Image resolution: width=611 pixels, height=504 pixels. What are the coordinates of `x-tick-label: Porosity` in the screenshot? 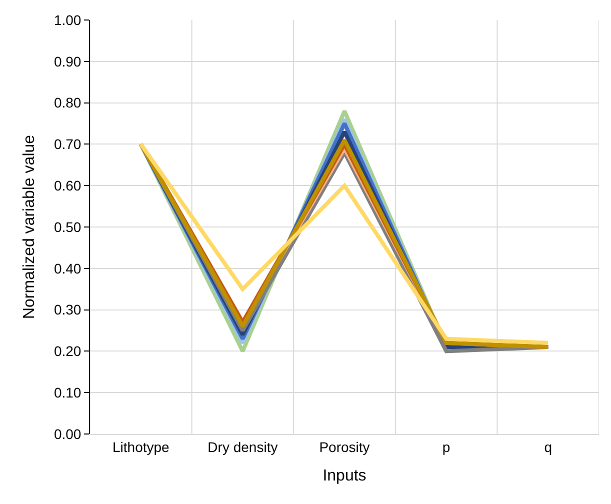 It's located at (344, 446).